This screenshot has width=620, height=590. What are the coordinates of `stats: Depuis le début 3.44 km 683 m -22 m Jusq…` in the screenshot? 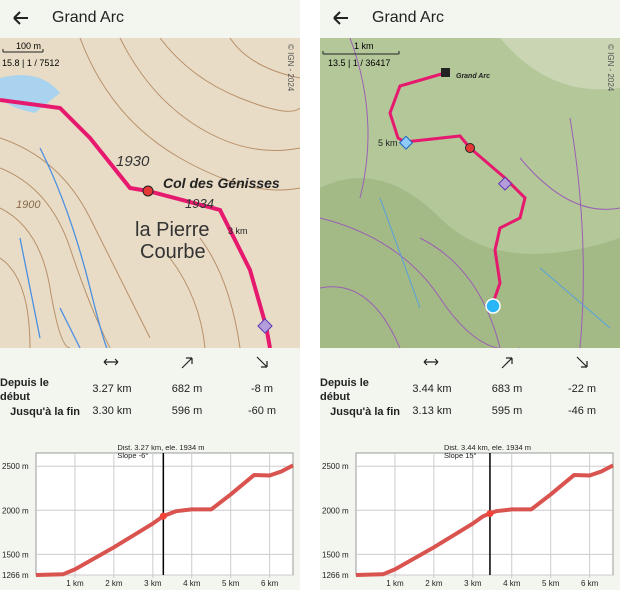 It's located at (470, 396).